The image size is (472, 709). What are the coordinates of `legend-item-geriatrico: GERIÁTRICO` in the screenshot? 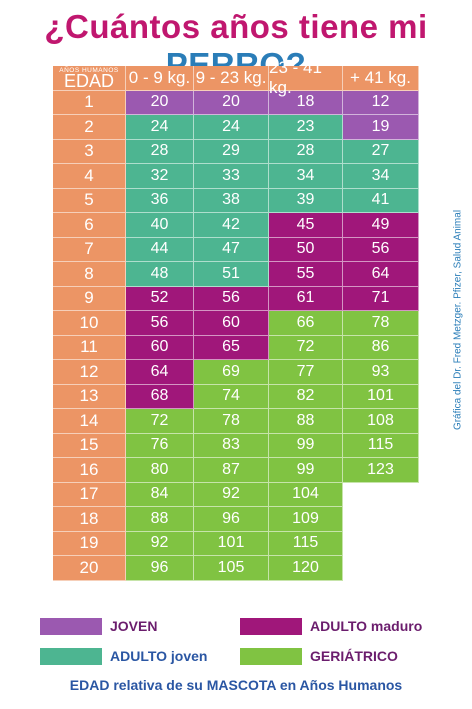 It's located at (340, 656).